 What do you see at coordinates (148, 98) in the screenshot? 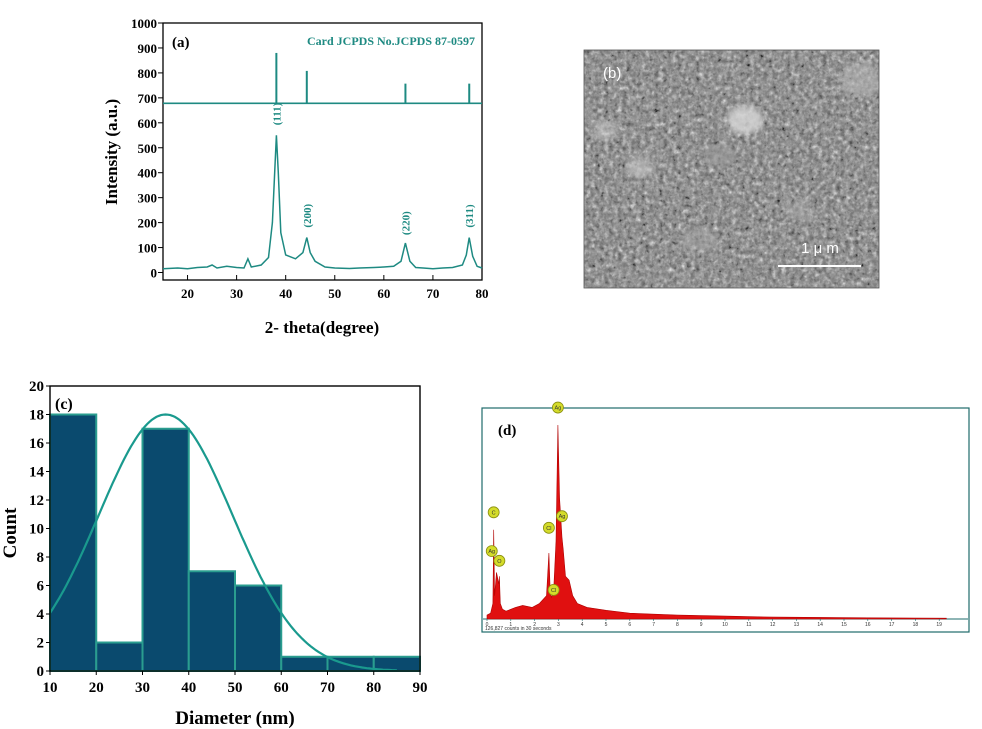
I see `panel-a-y-tick-label: 700` at bounding box center [148, 98].